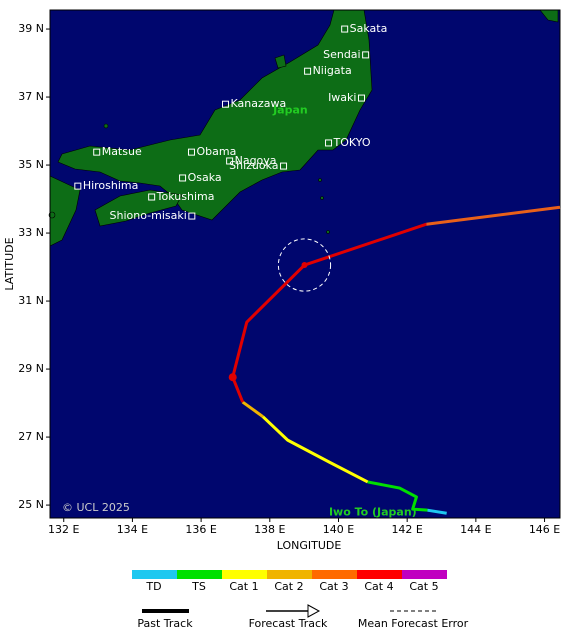 The image size is (580, 643). I want to click on legend-label: TD, so click(153, 586).